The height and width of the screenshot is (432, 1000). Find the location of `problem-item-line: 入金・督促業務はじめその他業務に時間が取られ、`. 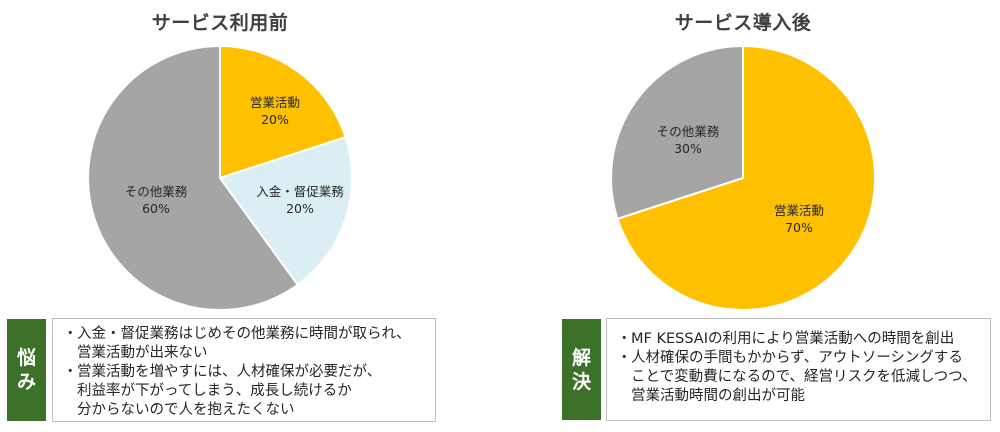

problem-item-line: 入金・督促業務はじめその他業務に時間が取られ、 is located at coordinates (244, 334).